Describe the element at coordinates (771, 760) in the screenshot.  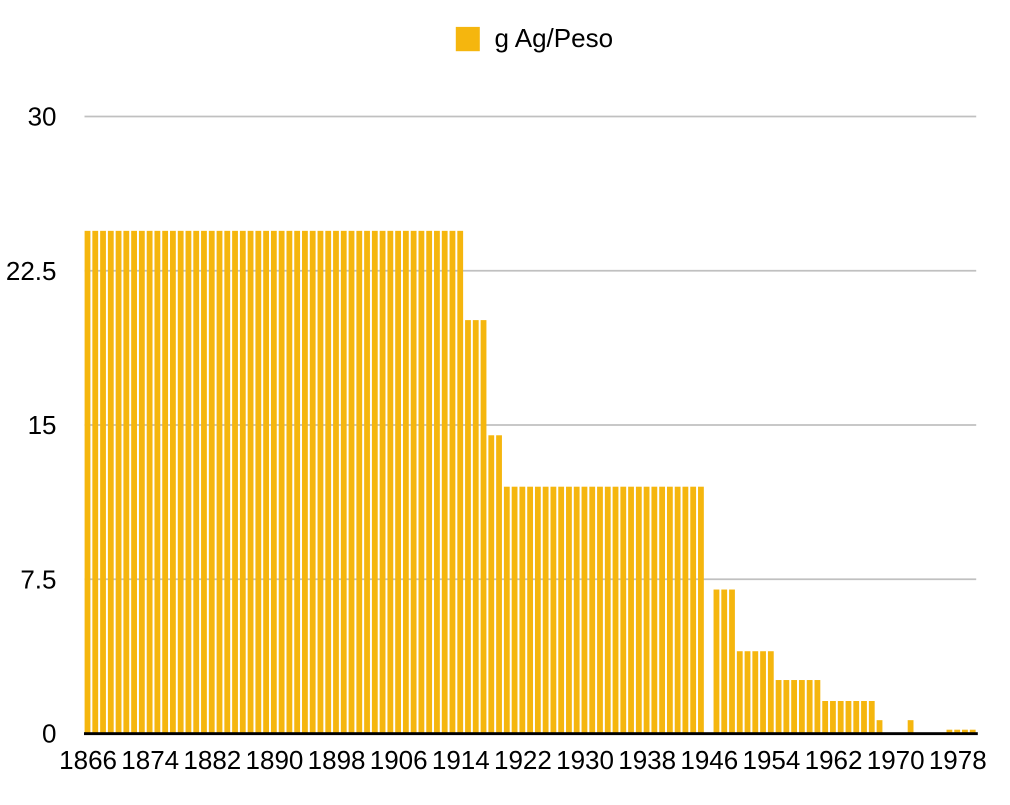
I see `svg-text: 1954` at that location.